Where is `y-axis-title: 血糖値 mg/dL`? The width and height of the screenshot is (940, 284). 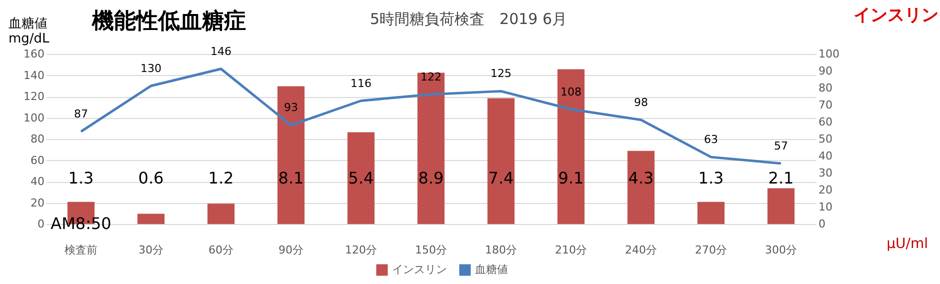
y-axis-title: 血糖値 mg/dL is located at coordinates (29, 31).